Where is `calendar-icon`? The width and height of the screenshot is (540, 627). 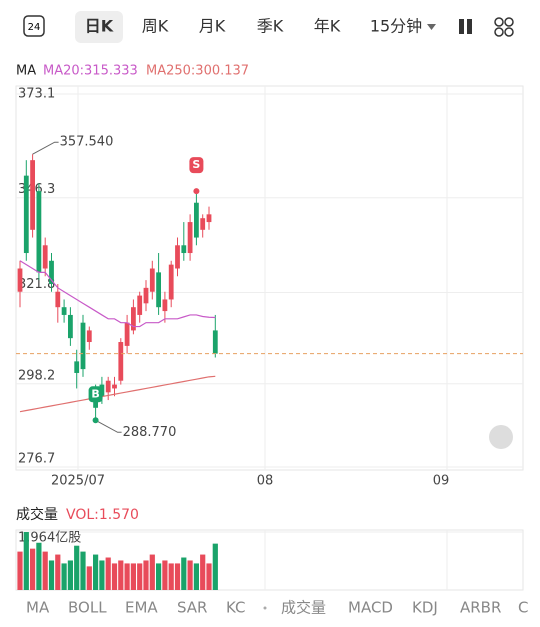 calendar-icon is located at coordinates (34, 26).